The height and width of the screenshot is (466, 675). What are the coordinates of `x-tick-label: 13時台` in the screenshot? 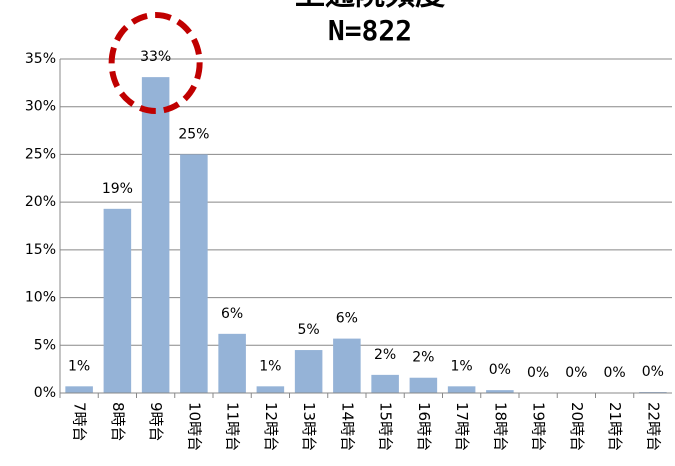 It's located at (309, 426).